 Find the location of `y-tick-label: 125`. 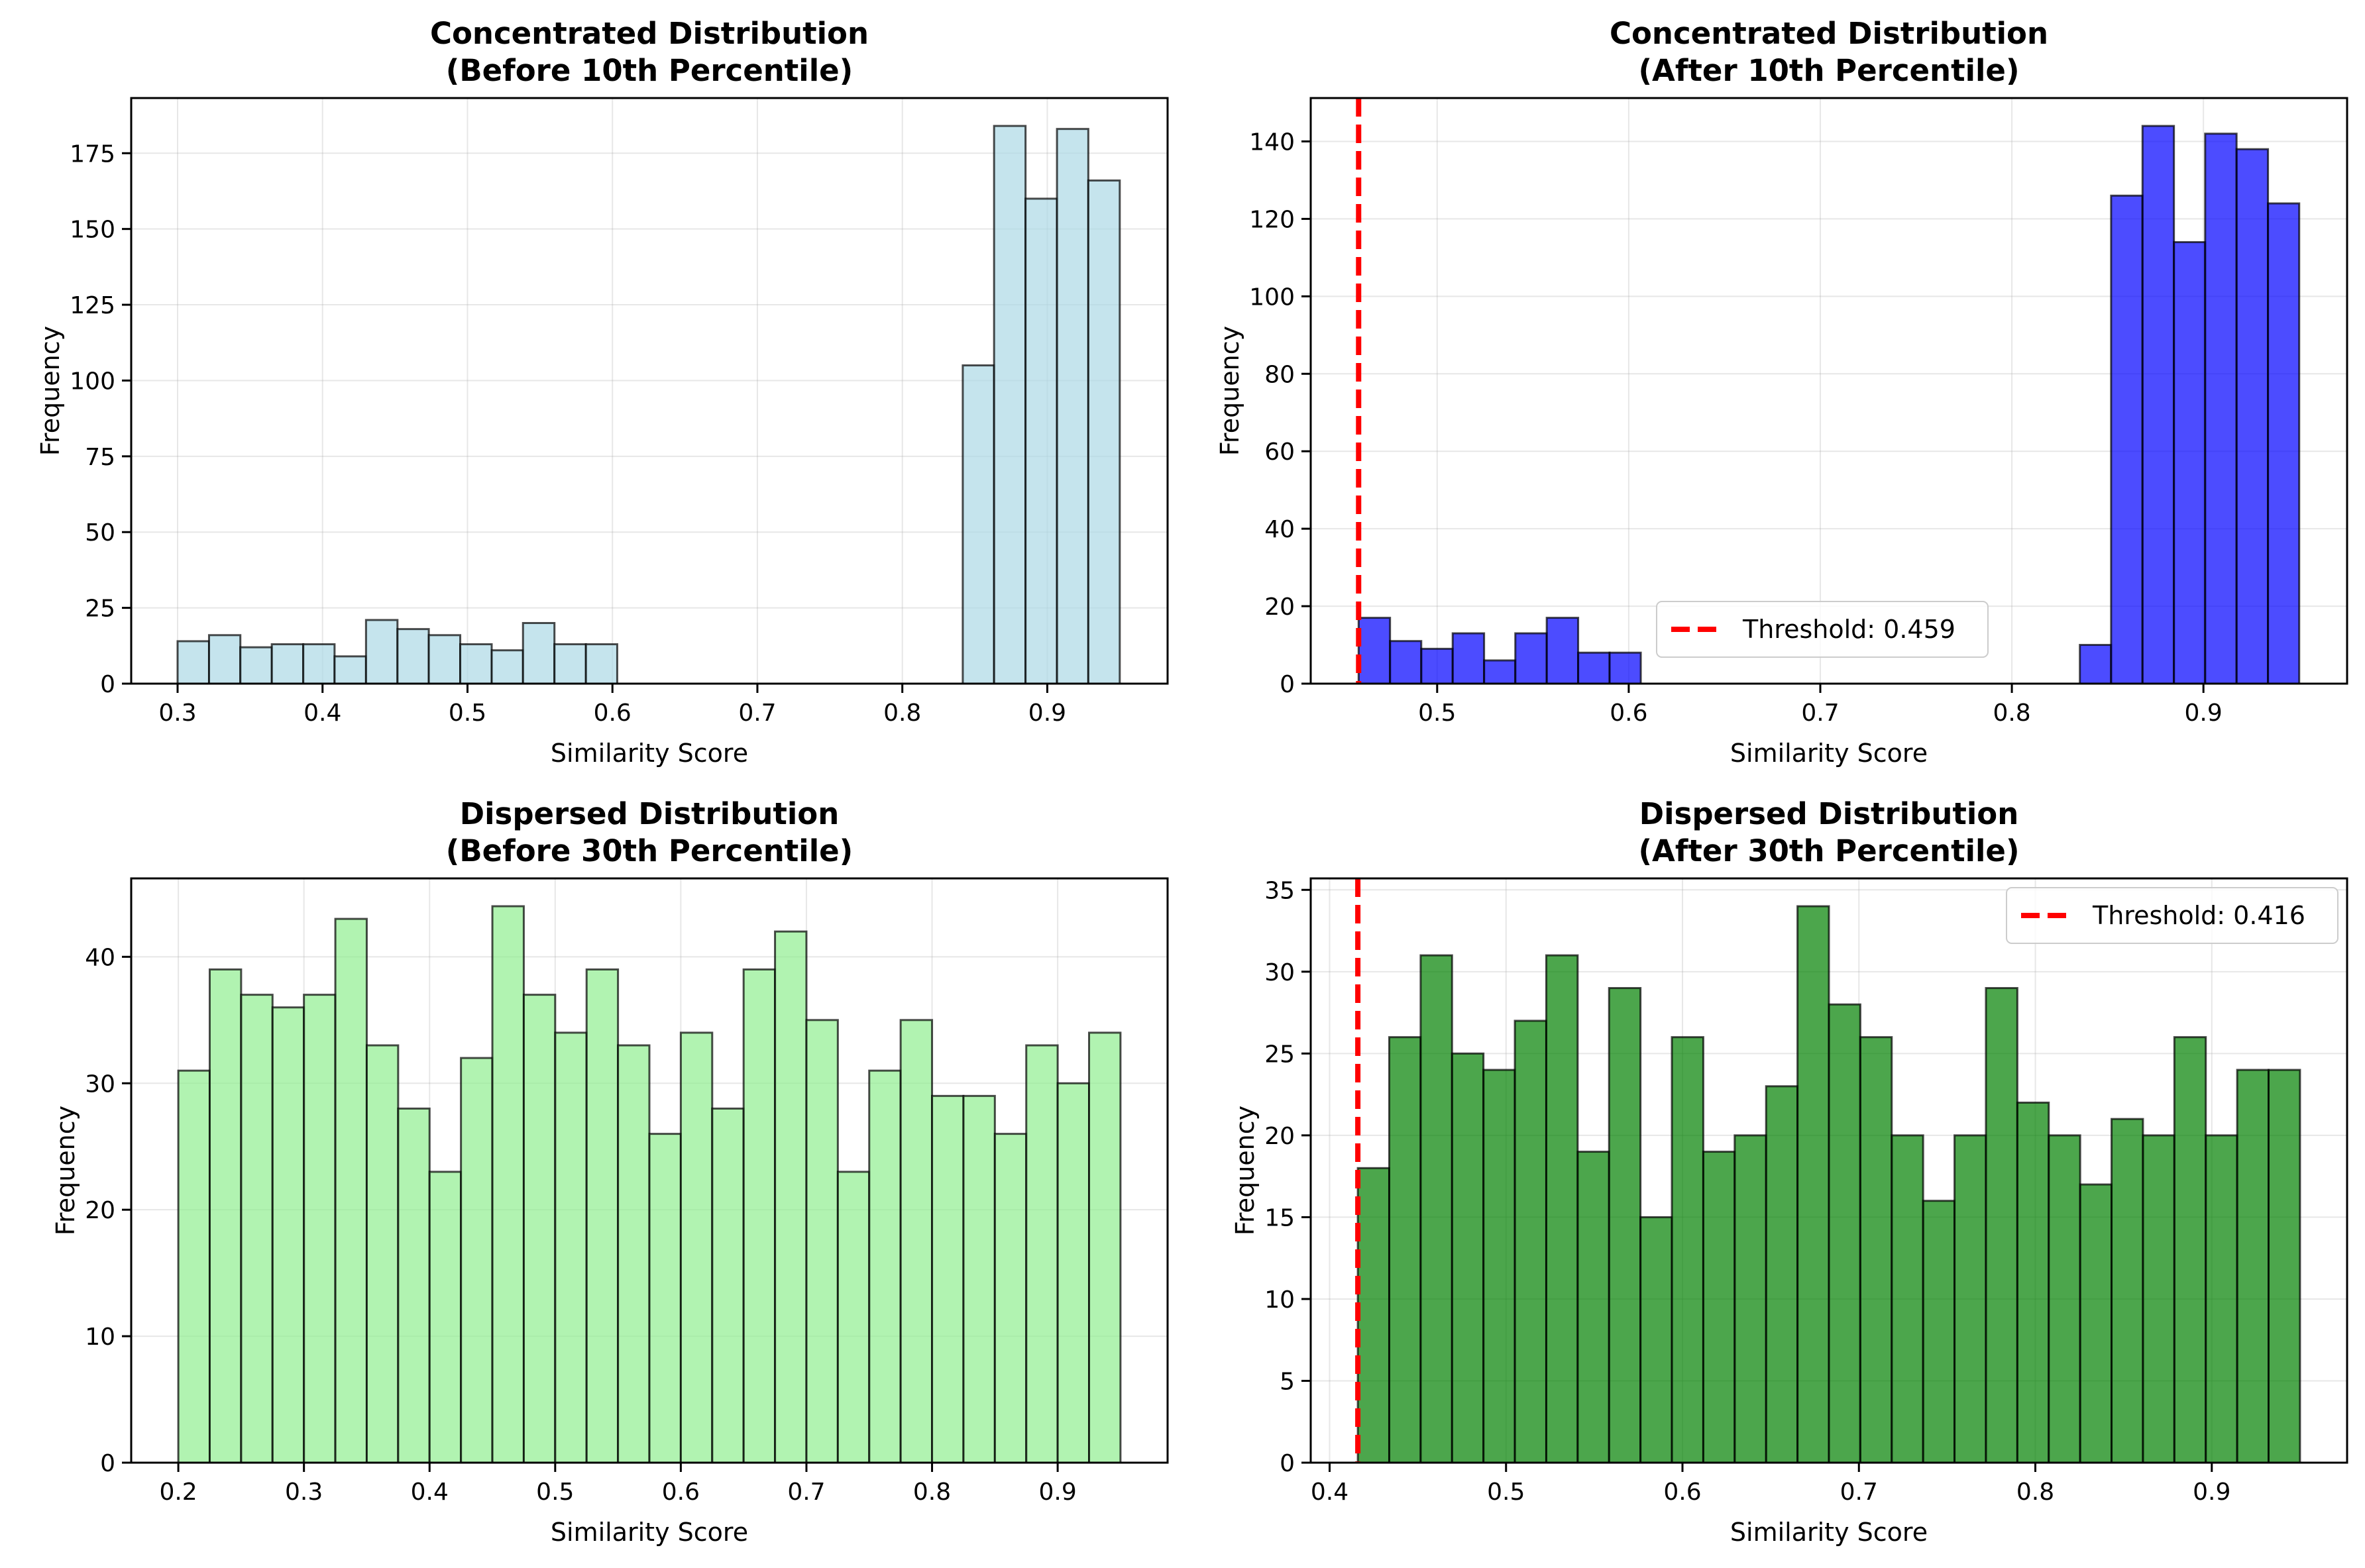

y-tick-label: 125 is located at coordinates (92, 305).